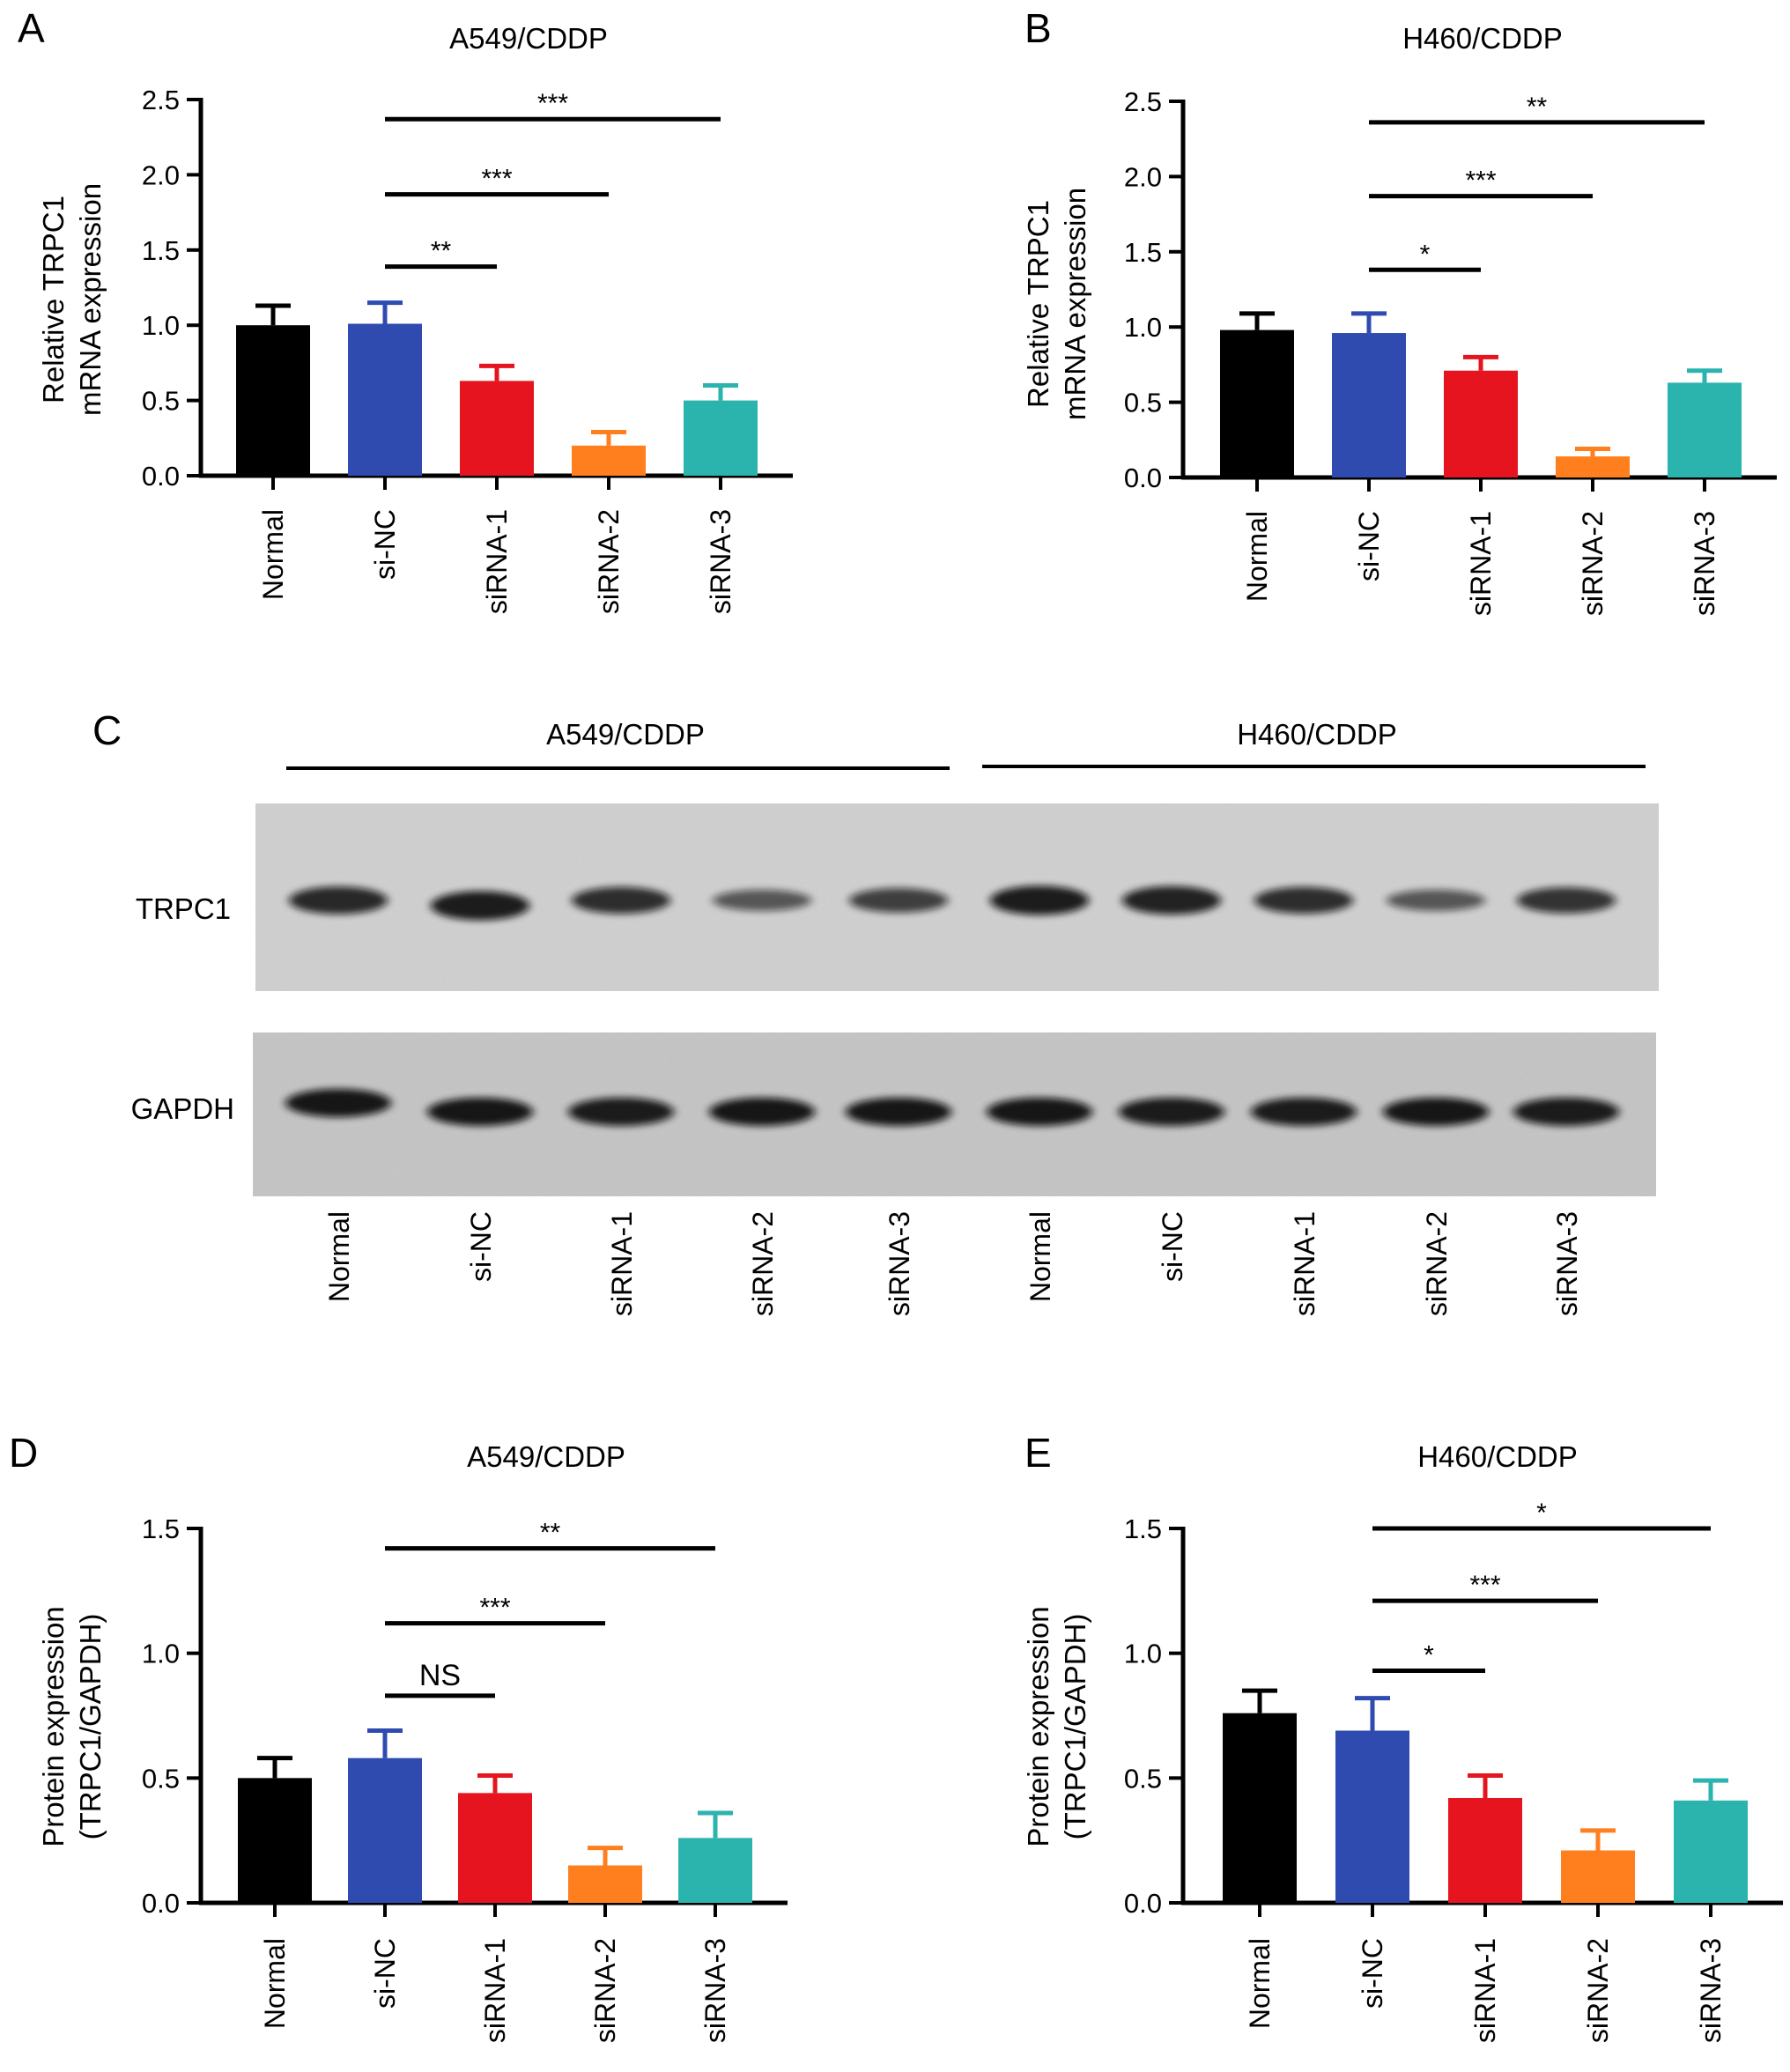 The height and width of the screenshot is (2072, 1790). Describe the element at coordinates (90, 299) in the screenshot. I see `chart-a-ylabel-line: mRNA expression` at that location.